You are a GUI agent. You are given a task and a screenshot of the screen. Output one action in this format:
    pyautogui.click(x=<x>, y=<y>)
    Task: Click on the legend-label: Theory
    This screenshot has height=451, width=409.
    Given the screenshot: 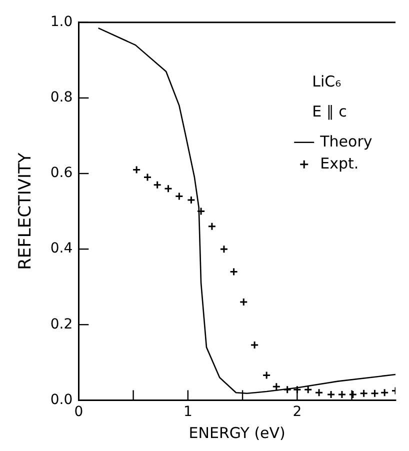 What is the action you would take?
    pyautogui.click(x=345, y=141)
    